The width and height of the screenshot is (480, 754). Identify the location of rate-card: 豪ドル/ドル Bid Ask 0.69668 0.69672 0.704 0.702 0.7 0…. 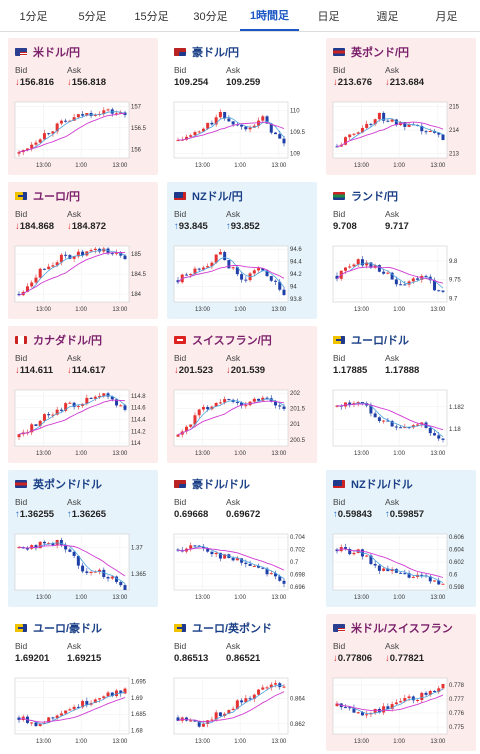
(242, 538).